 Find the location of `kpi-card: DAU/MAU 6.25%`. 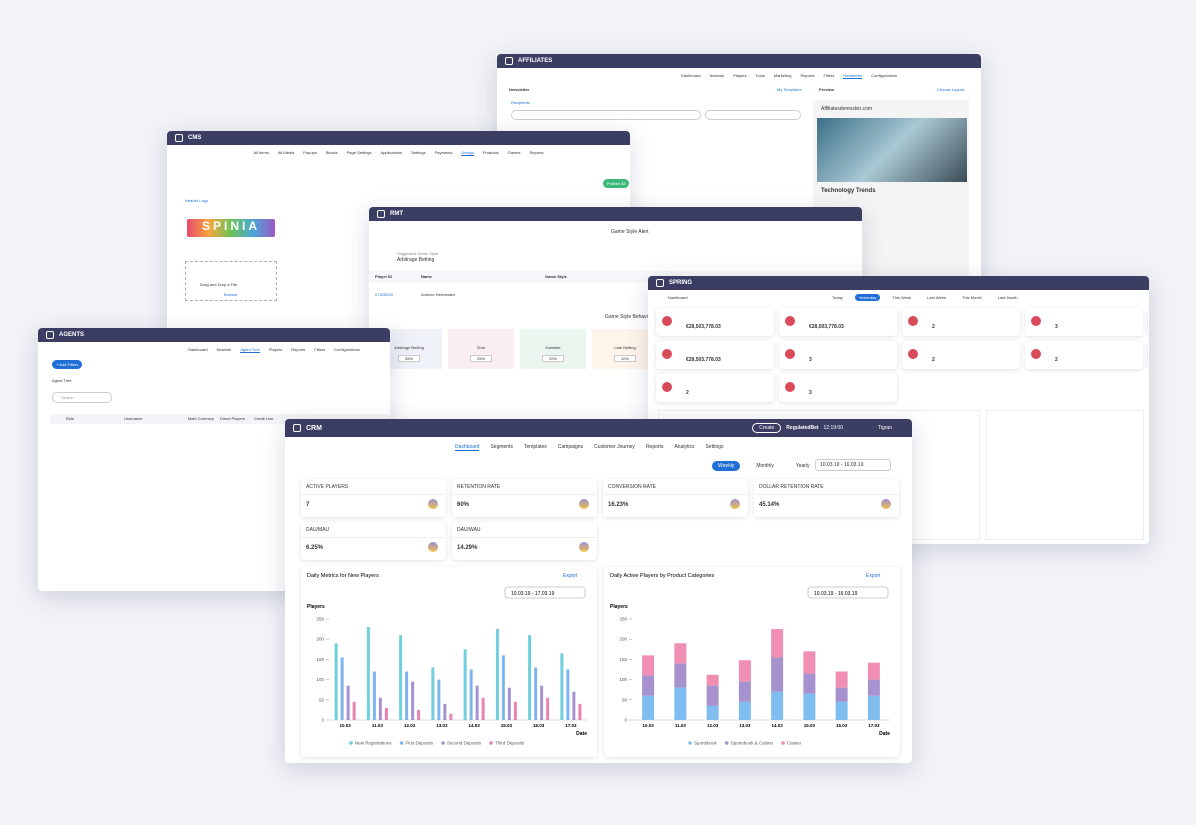

kpi-card: DAU/MAU 6.25% is located at coordinates (373, 541).